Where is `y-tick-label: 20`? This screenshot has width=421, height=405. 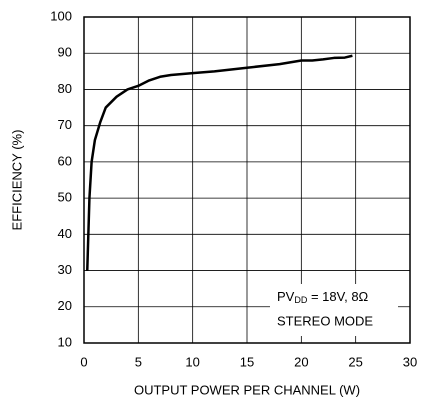 y-tick-label: 20 is located at coordinates (65, 305).